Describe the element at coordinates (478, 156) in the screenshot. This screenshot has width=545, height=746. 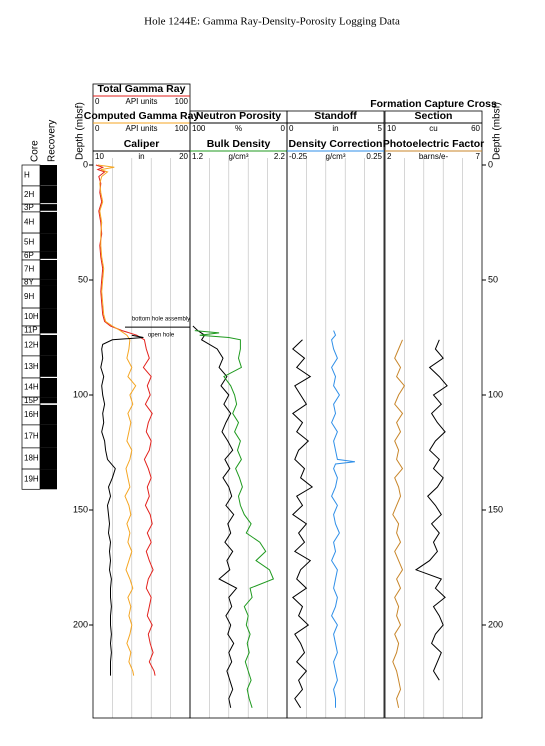
I see `scale-max: 7` at that location.